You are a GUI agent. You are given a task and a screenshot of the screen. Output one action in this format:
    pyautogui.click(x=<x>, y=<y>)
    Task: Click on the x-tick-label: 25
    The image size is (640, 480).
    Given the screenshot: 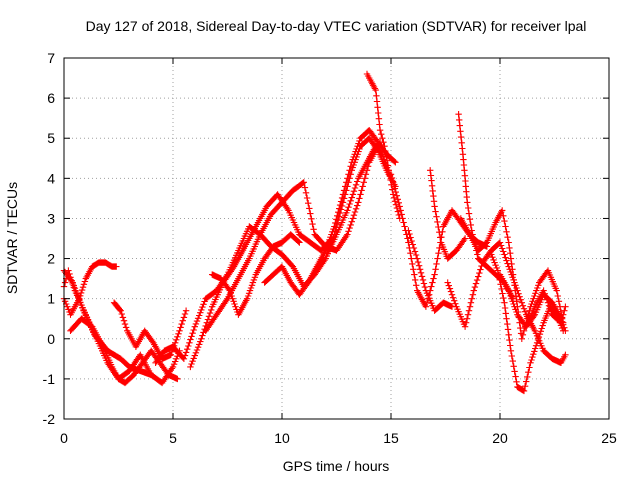 What is the action you would take?
    pyautogui.click(x=609, y=438)
    